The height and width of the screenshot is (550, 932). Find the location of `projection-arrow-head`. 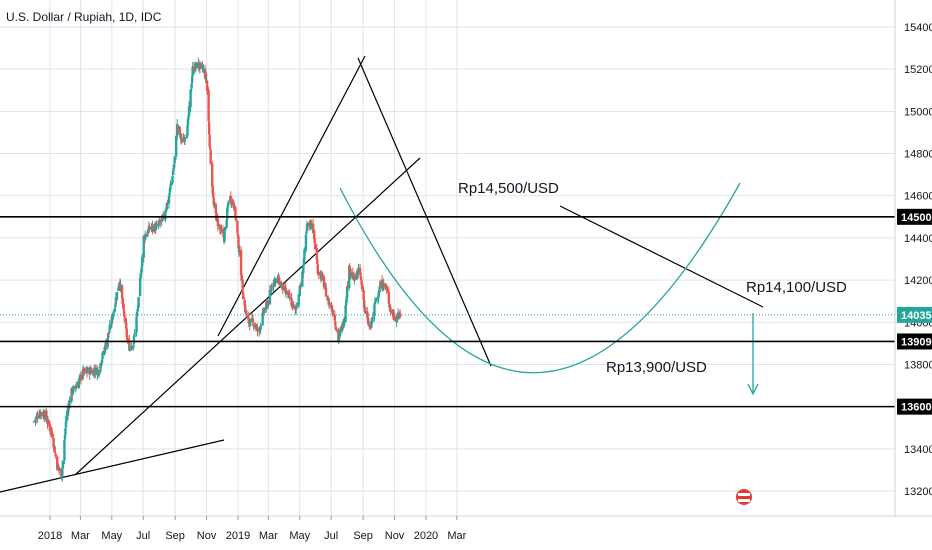

projection-arrow-head is located at coordinates (753, 389).